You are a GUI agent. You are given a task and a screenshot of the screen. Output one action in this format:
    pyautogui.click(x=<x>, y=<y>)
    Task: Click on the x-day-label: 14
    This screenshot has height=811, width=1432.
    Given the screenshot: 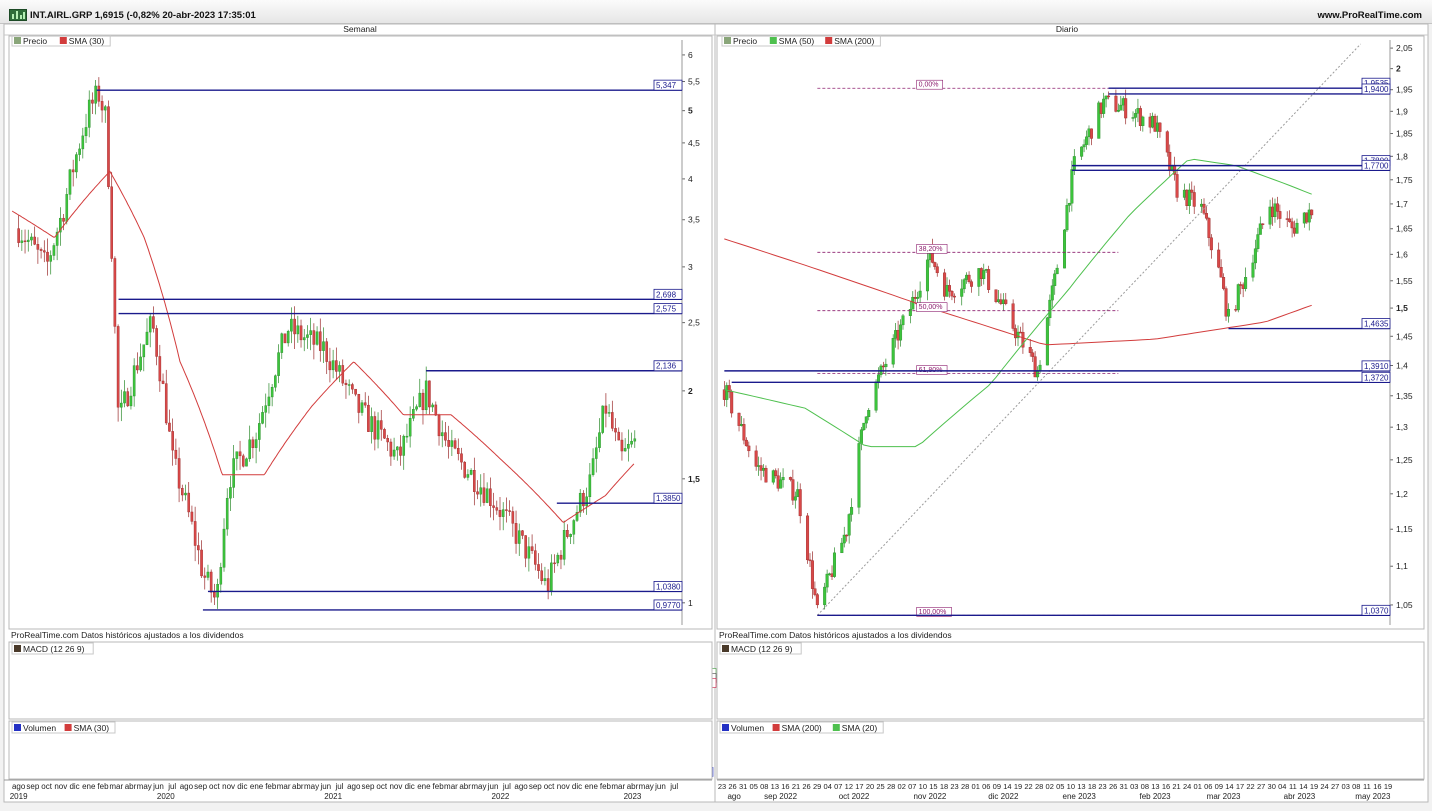 What is the action you would take?
    pyautogui.click(x=1303, y=786)
    